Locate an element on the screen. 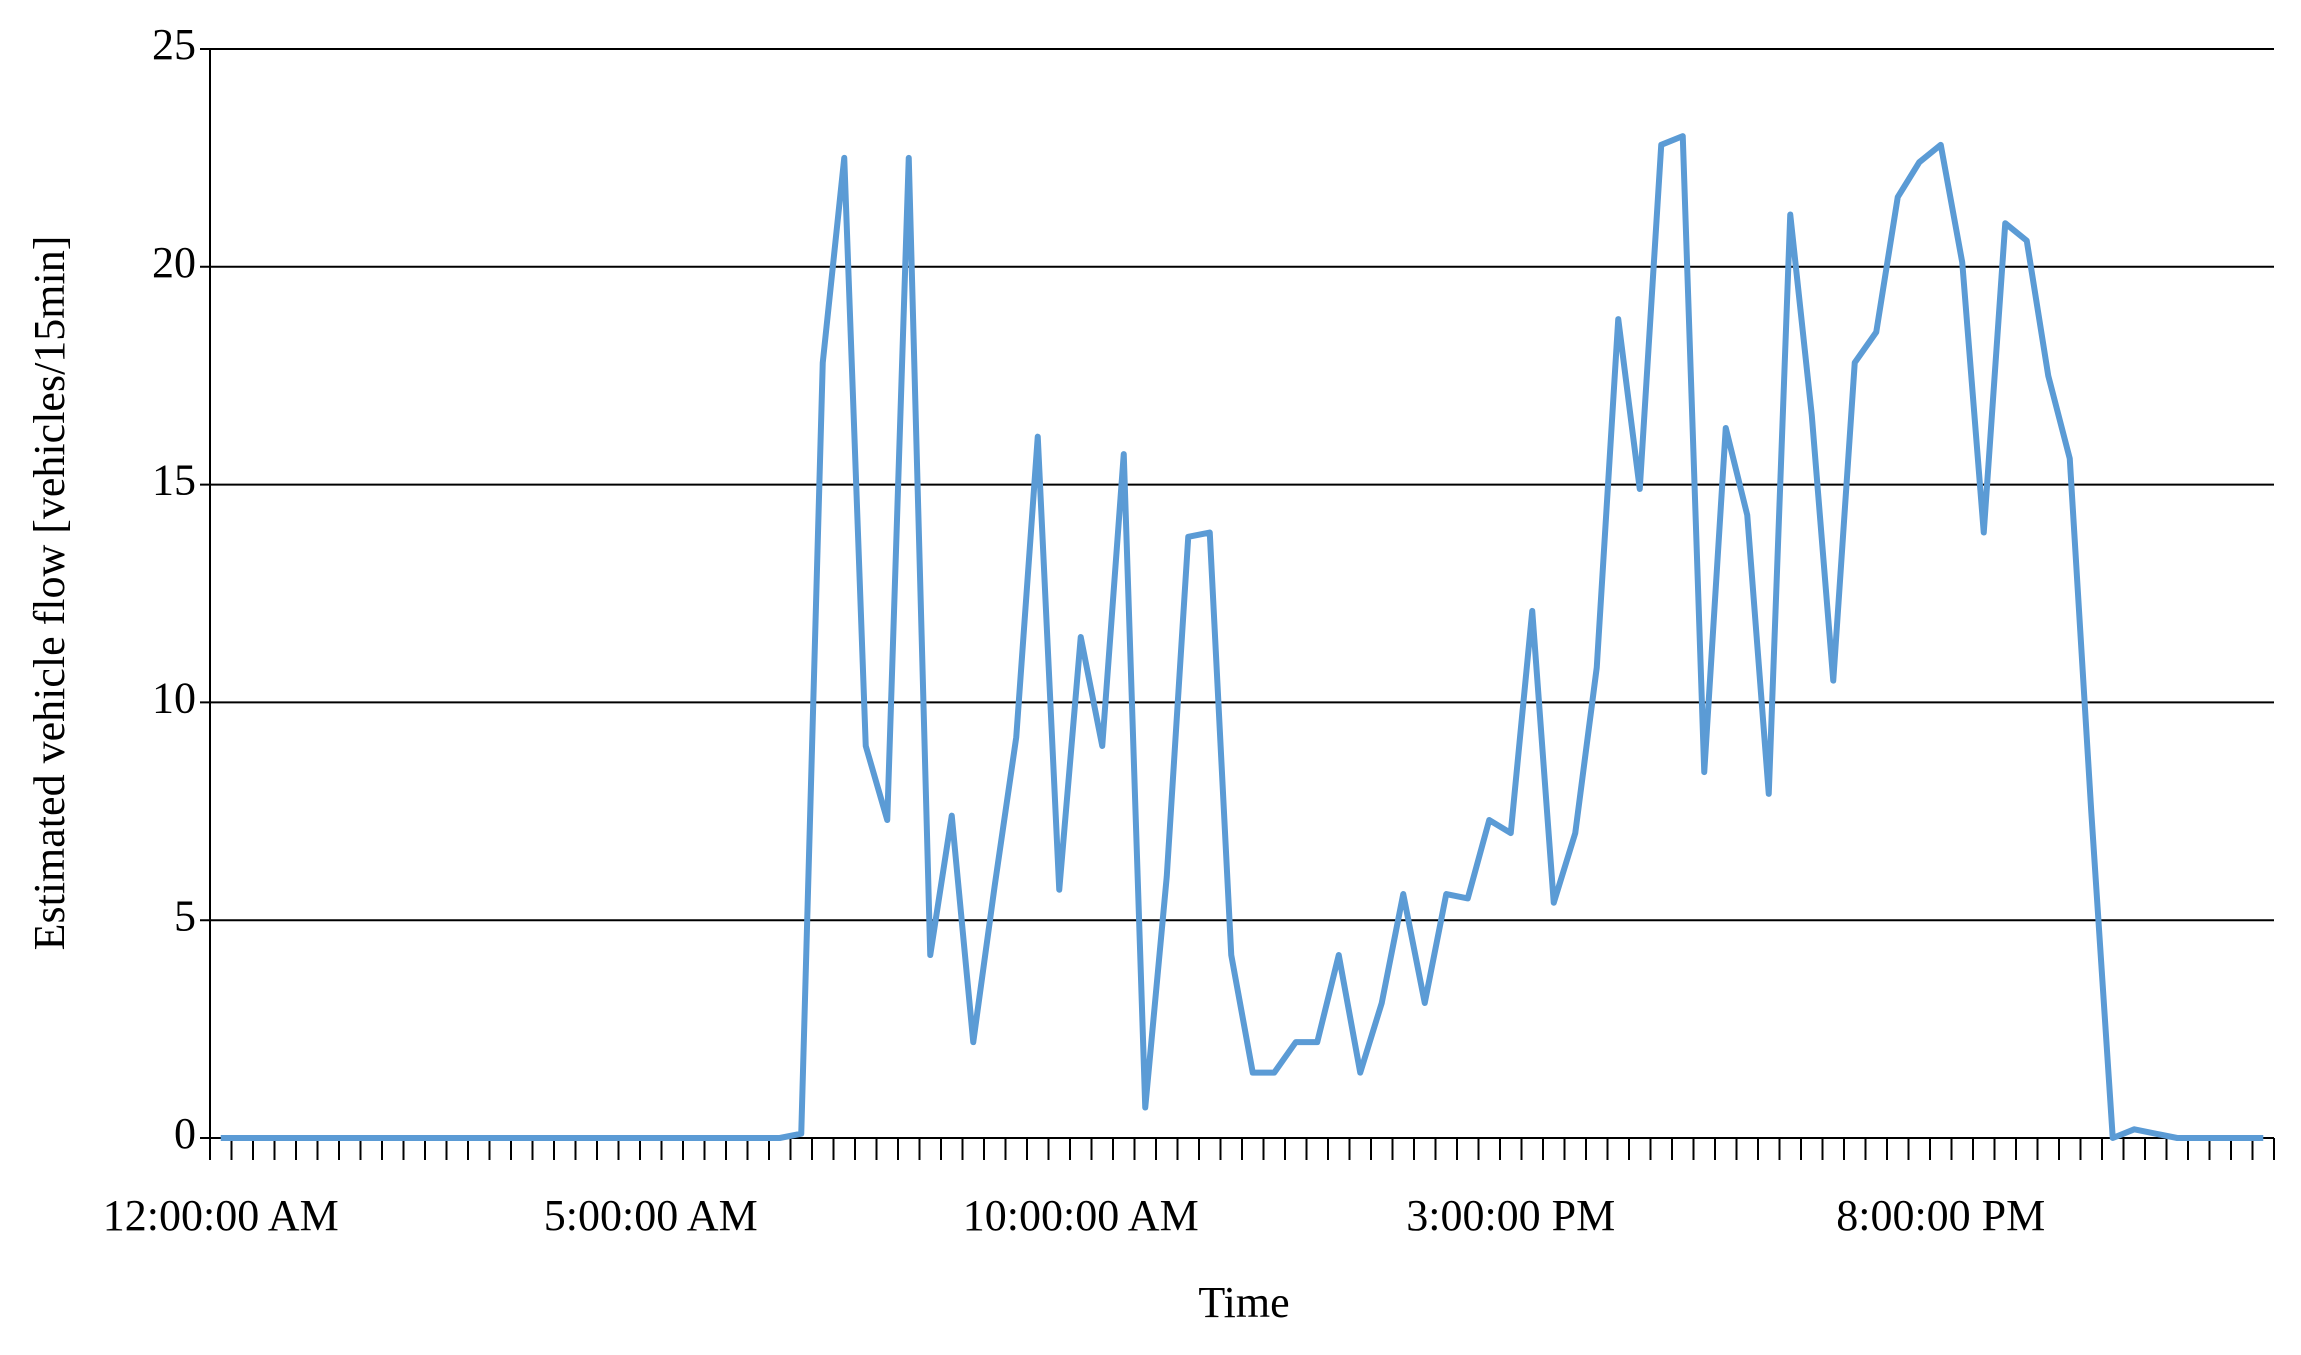  y-tick-label: 10 is located at coordinates (174, 697).